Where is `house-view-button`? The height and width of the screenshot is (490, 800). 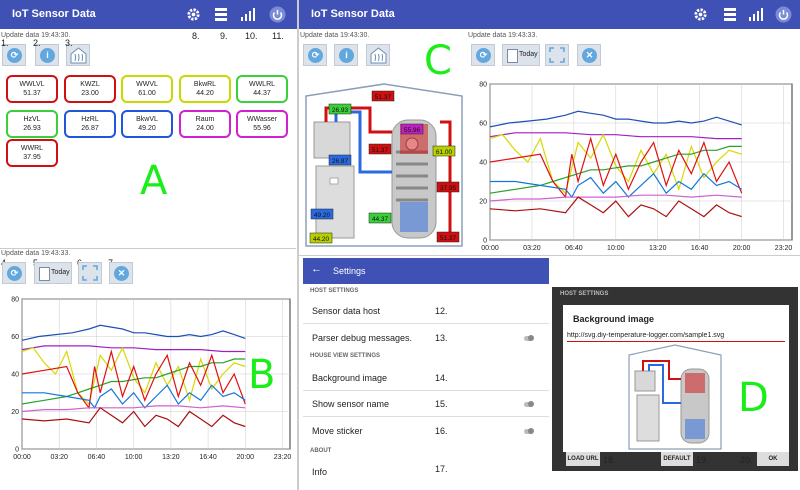
house-view-button is located at coordinates (78, 55).